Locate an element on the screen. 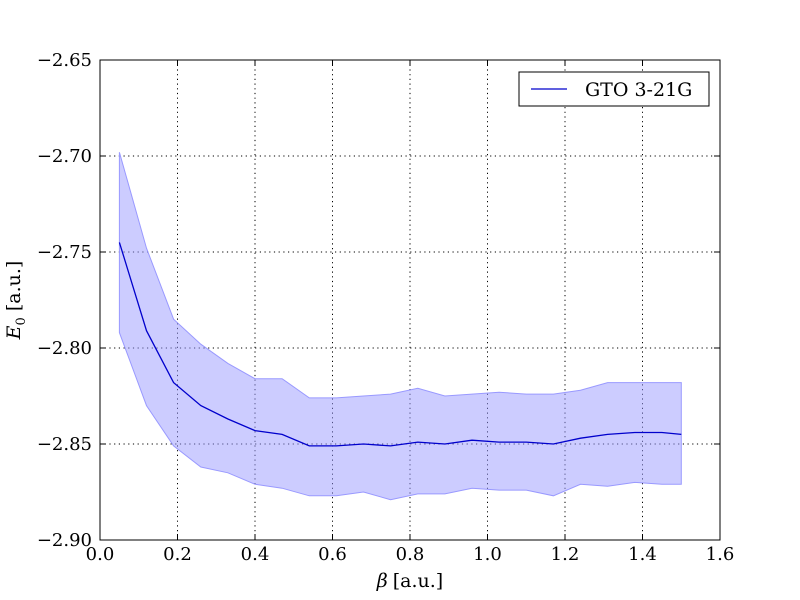 This screenshot has height=600, width=800. x-axis-label: β [a.u.] is located at coordinates (409, 581).